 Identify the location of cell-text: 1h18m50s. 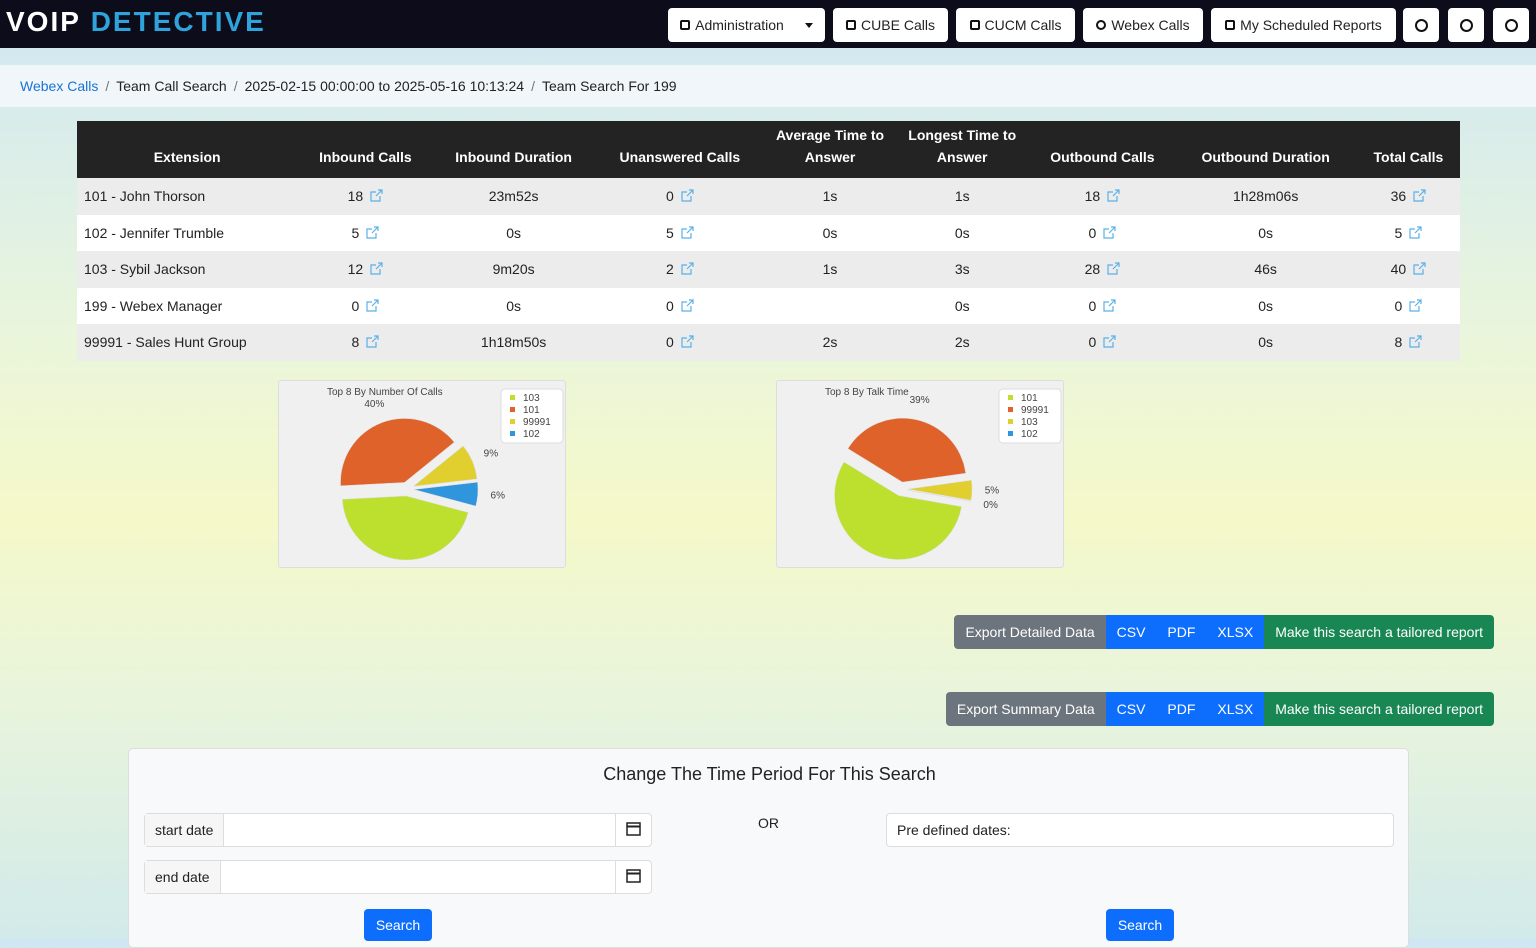
(513, 342).